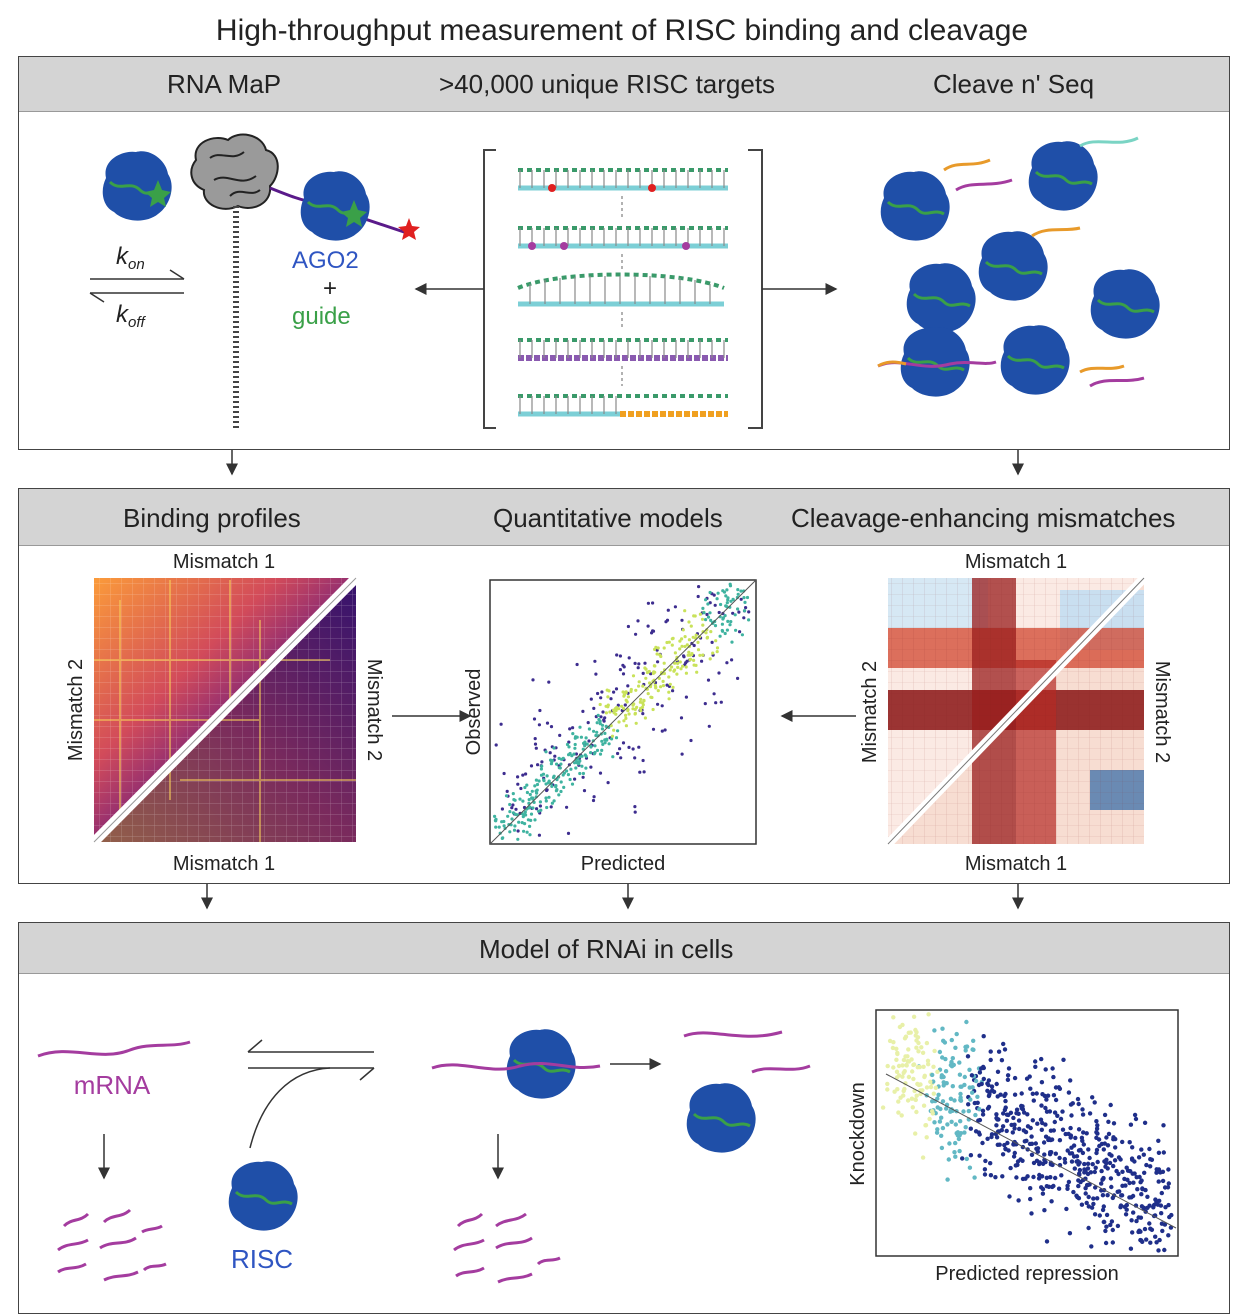 Image resolution: width=1244 pixels, height=1316 pixels. Describe the element at coordinates (158, 193) in the screenshot. I see `guide-star-icon` at that location.